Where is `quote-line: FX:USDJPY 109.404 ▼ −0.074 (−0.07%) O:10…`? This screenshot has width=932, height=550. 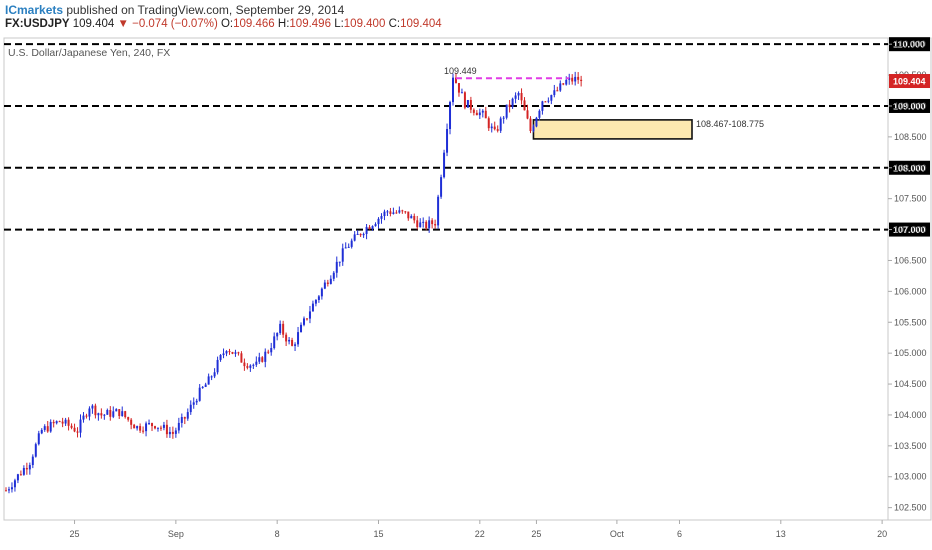 quote-line: FX:USDJPY 109.404 ▼ −0.074 (−0.07%) O:10… is located at coordinates (223, 24).